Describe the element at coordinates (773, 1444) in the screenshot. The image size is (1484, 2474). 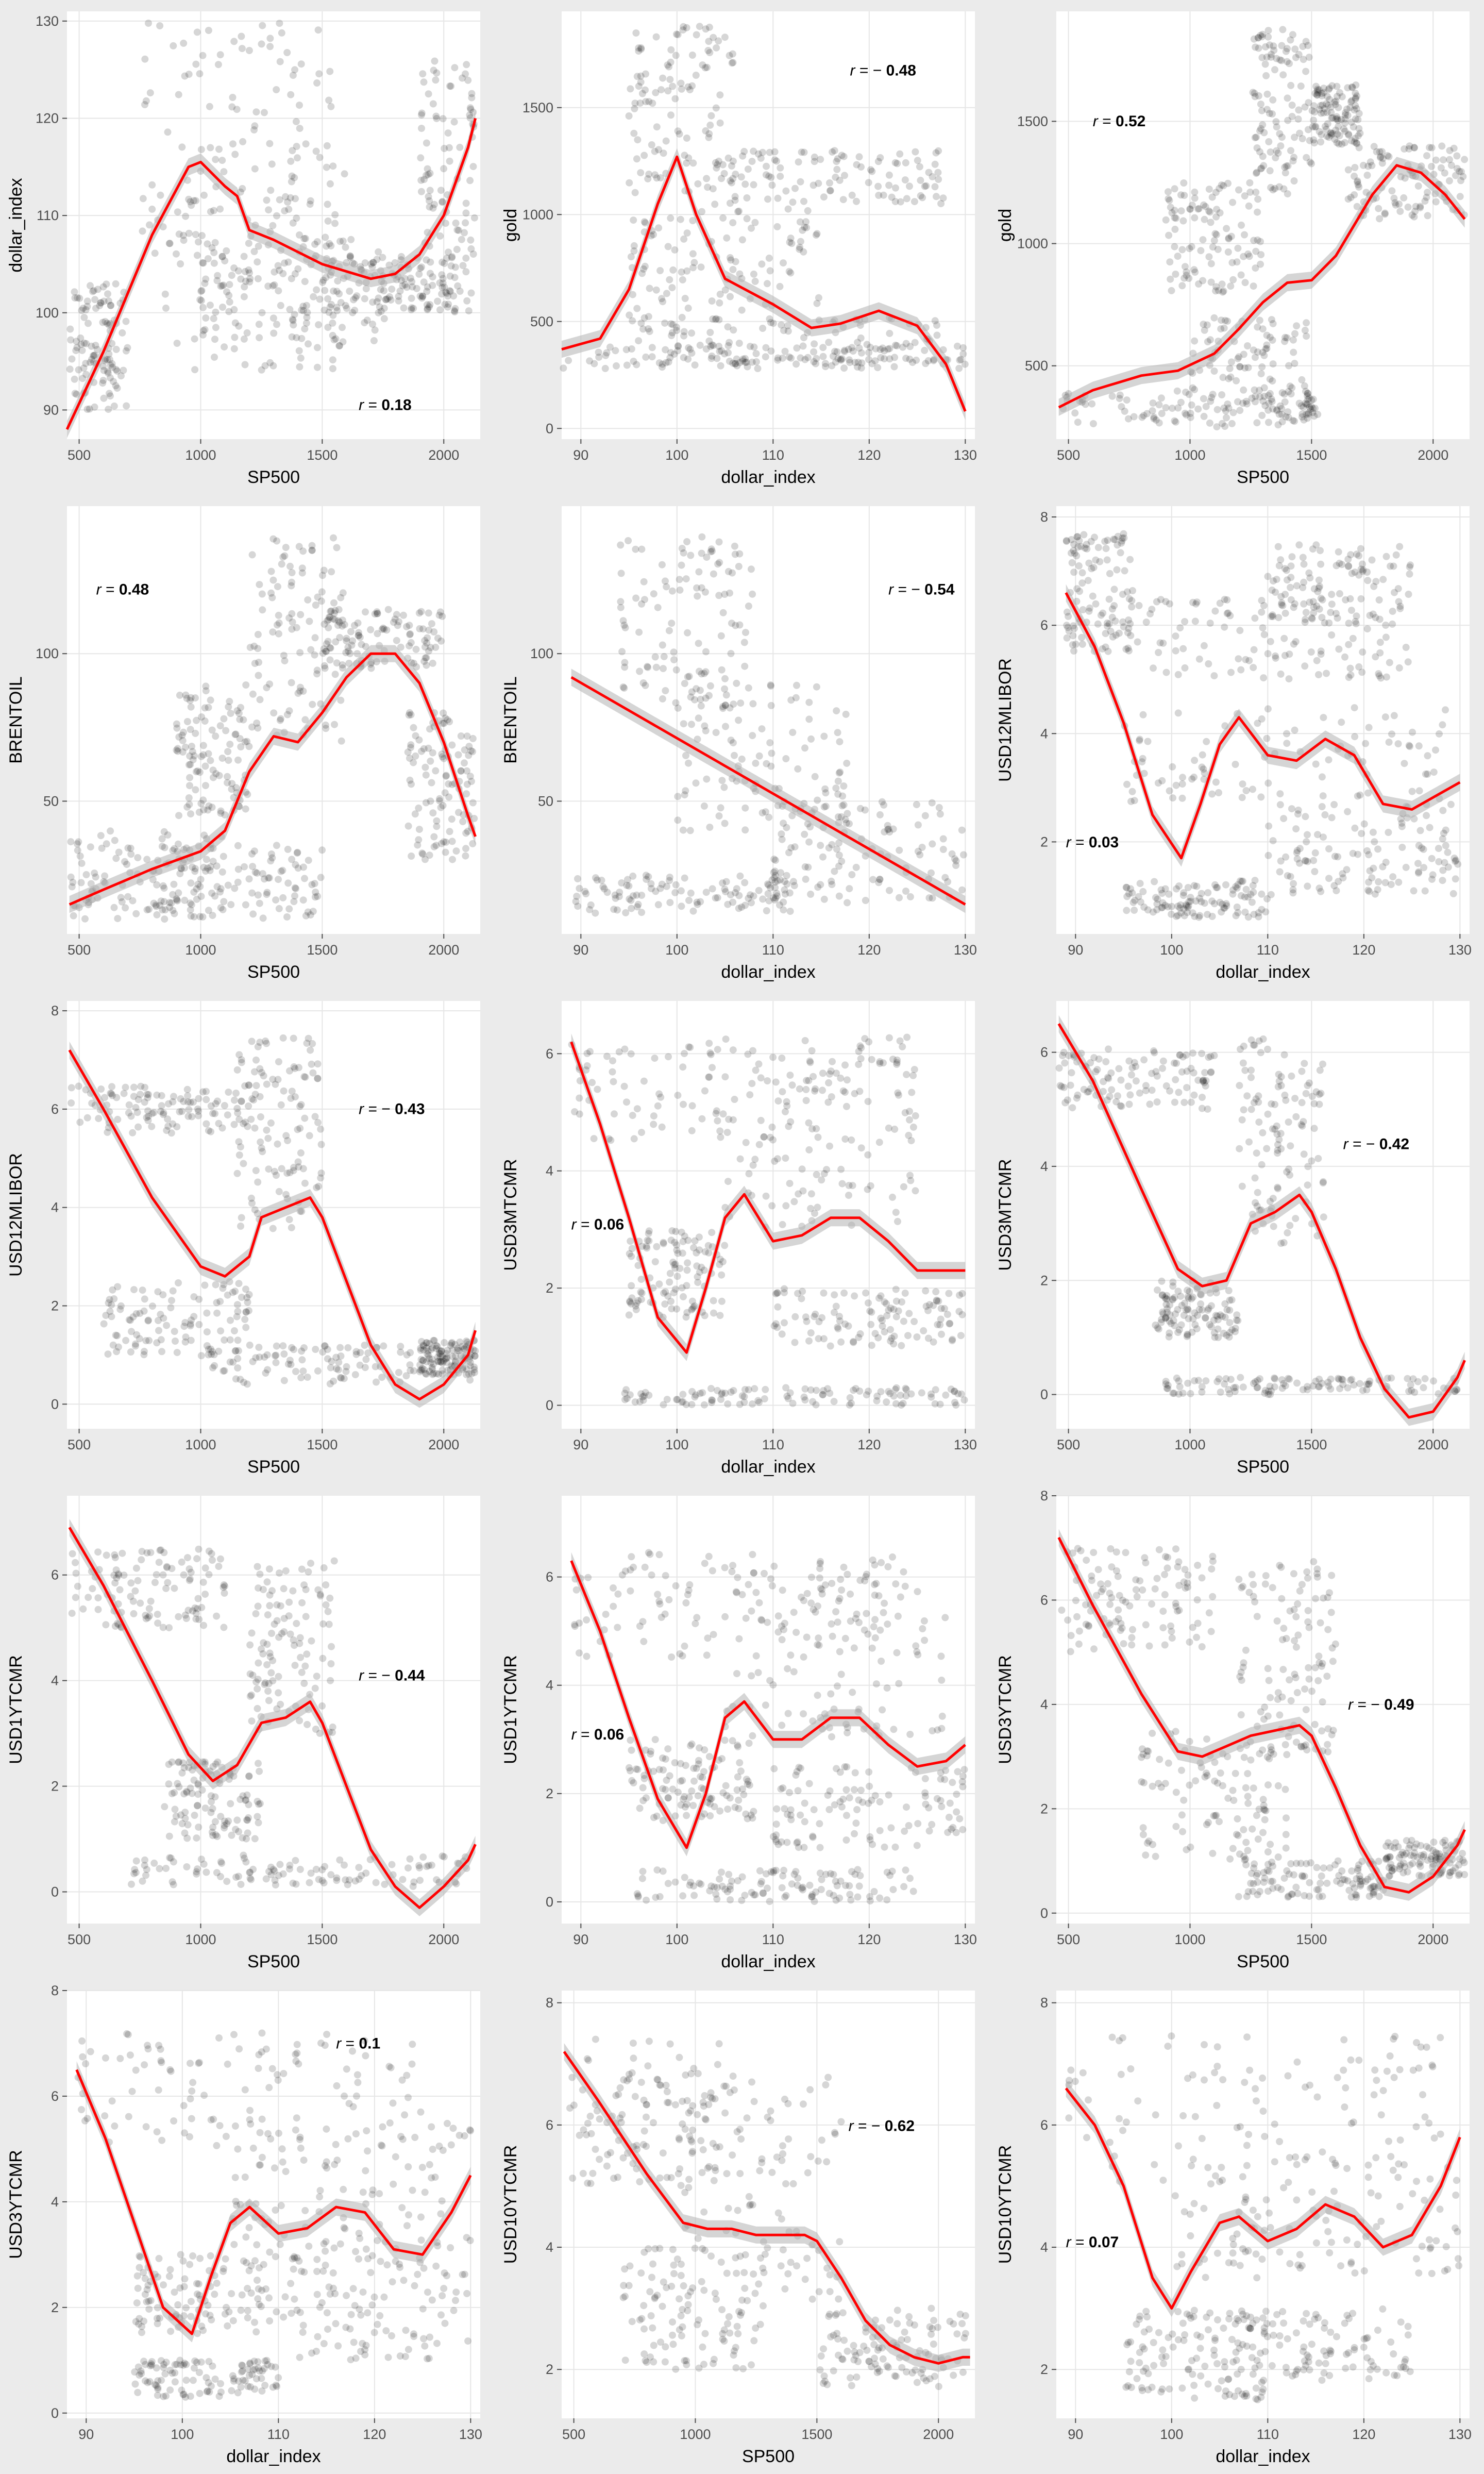
I see `x-tick-label: 110` at that location.